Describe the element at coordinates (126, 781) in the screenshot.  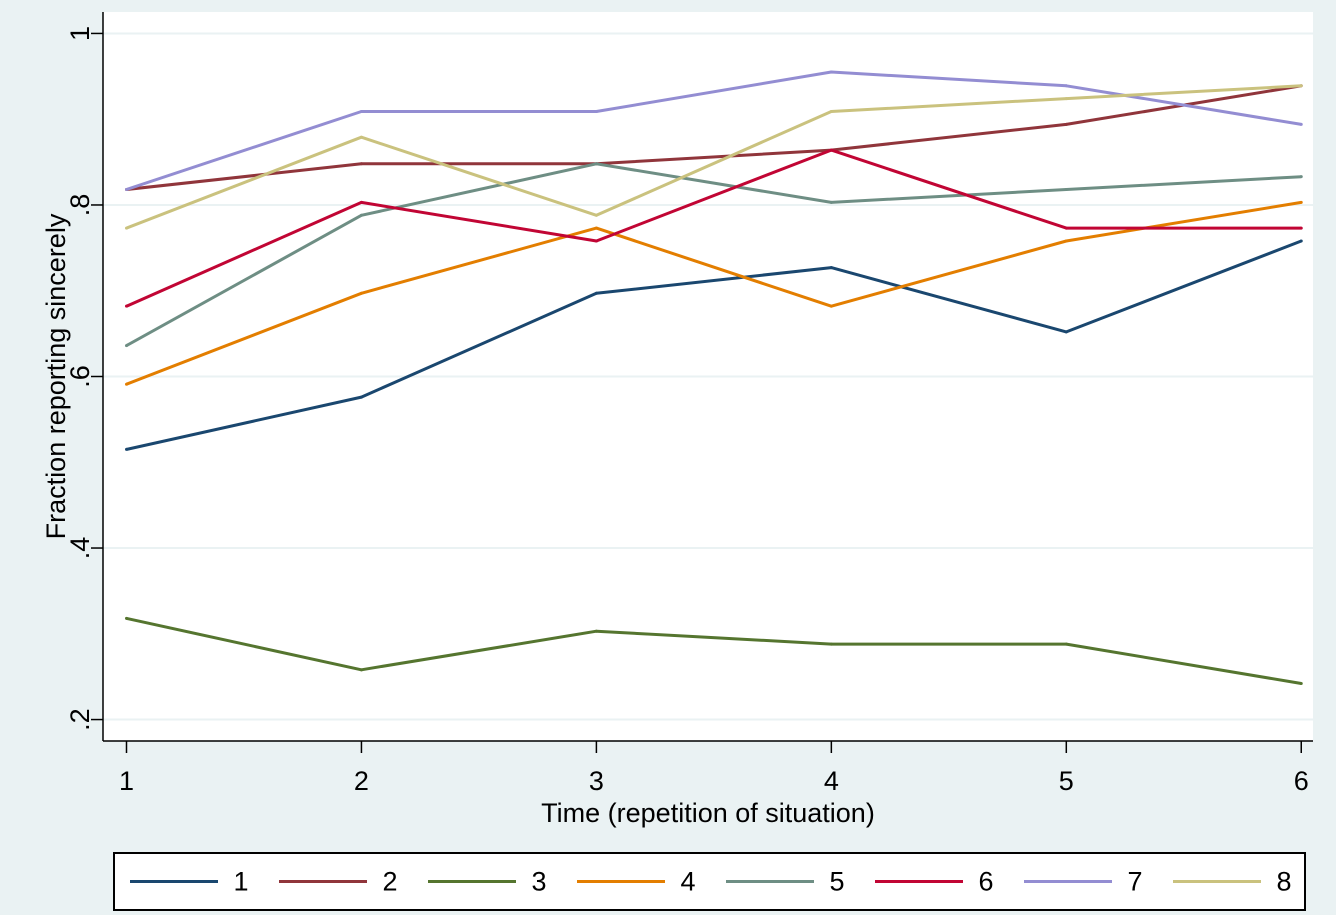
I see `x-tick-label: 1` at that location.